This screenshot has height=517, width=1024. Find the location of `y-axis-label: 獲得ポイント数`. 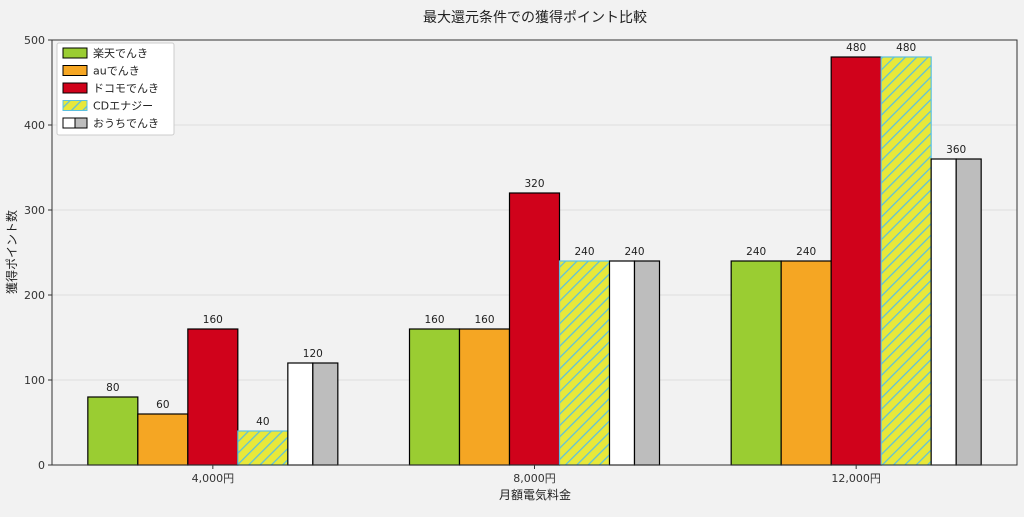

y-axis-label: 獲得ポイント数 is located at coordinates (11, 252).